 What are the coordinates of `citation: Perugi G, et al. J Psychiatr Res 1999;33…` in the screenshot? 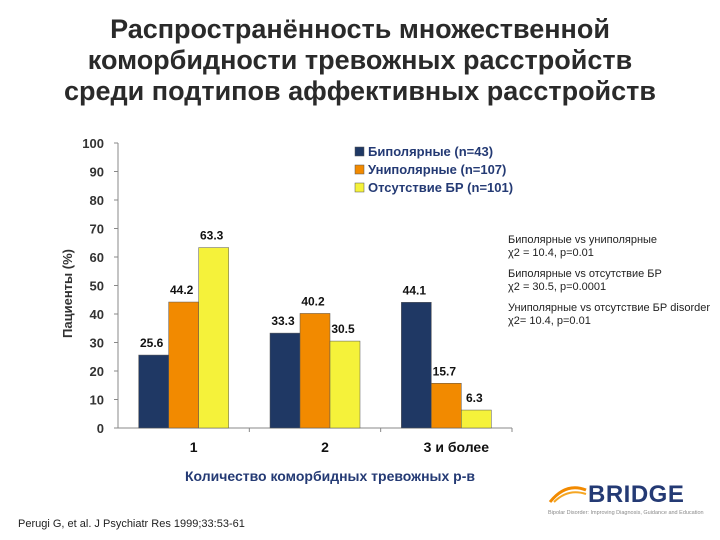 It's located at (131, 524).